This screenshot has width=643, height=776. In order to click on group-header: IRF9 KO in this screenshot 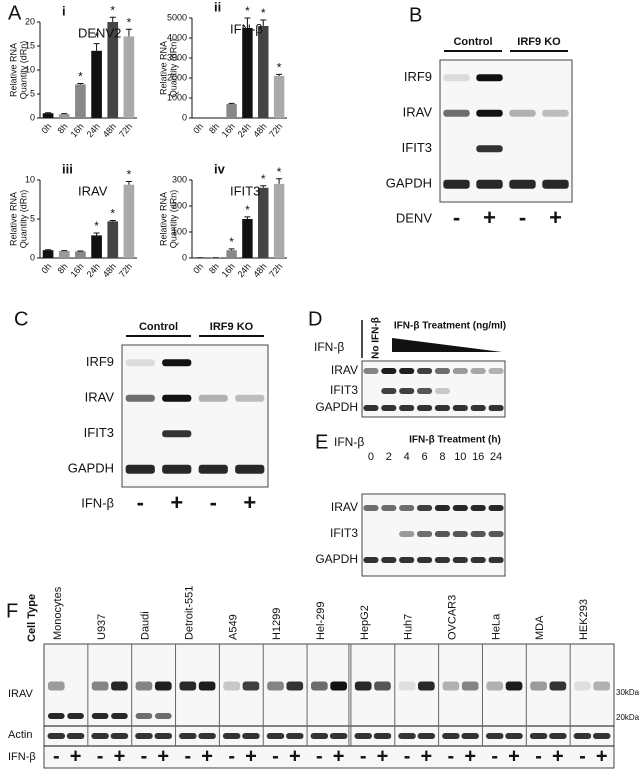, I will do `click(539, 42)`.